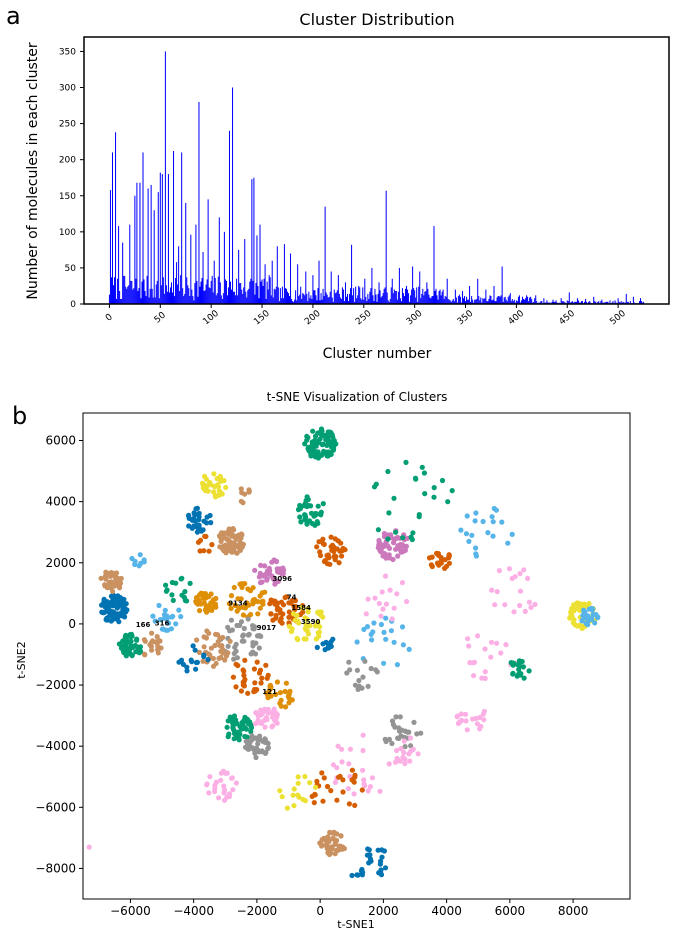 This screenshot has height=931, width=685. Describe the element at coordinates (55, 746) in the screenshot. I see `y-tick-label: −4000` at that location.